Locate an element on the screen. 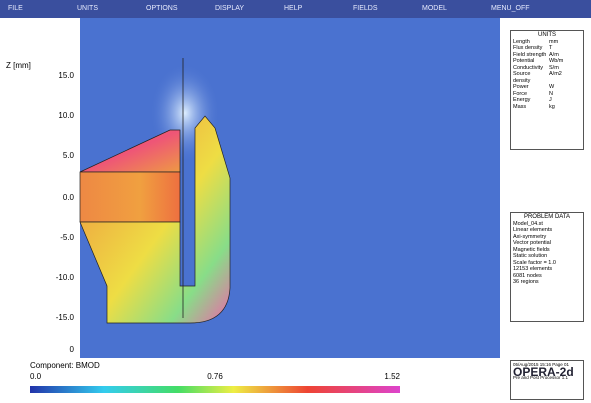 This screenshot has width=591, height=403. units-cell: Length is located at coordinates (521, 41).